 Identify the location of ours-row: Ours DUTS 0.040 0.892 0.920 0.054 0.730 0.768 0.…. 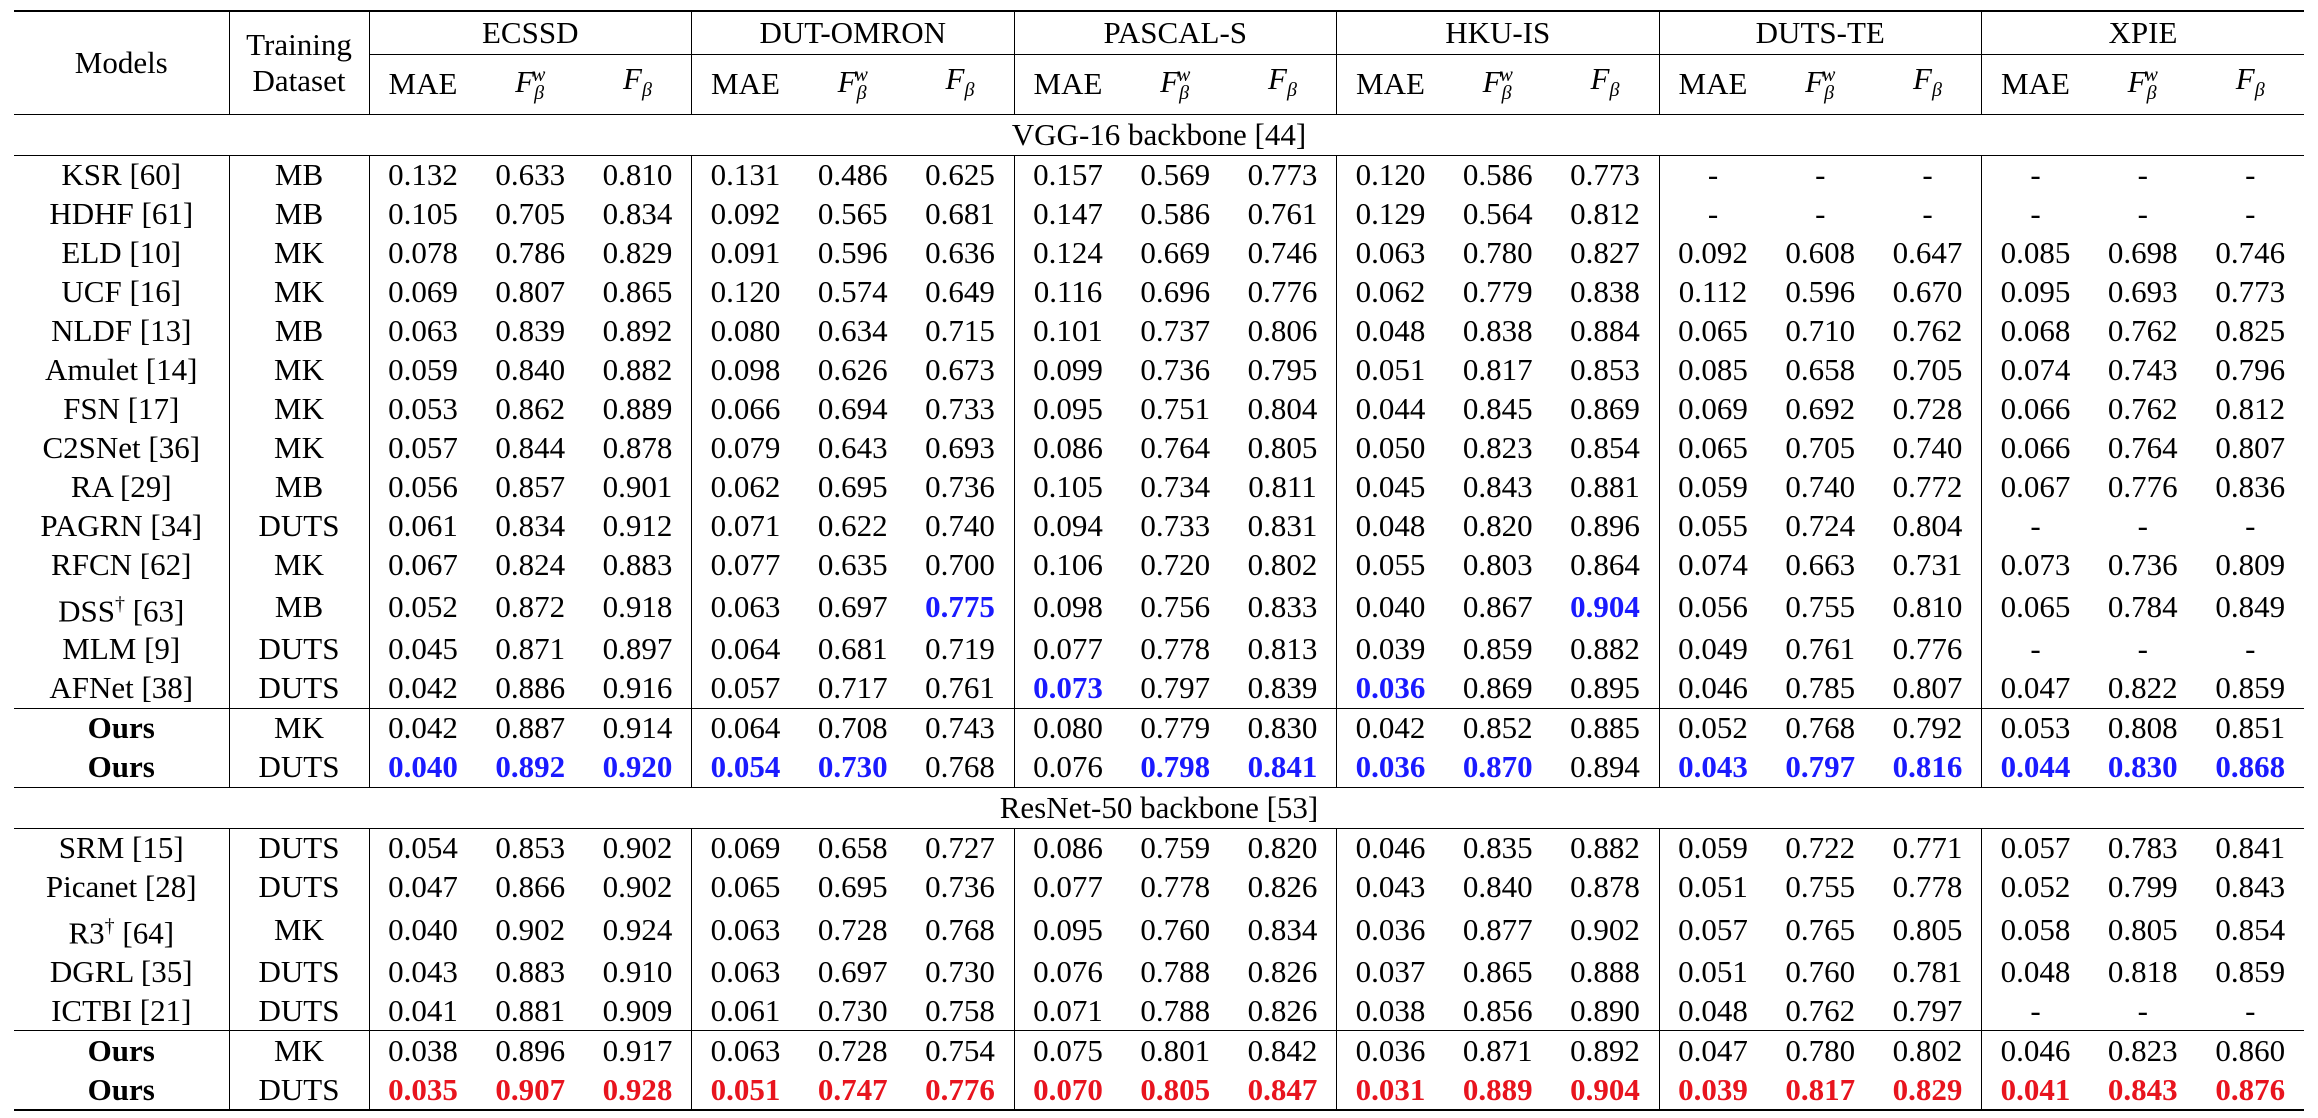
(1159, 767).